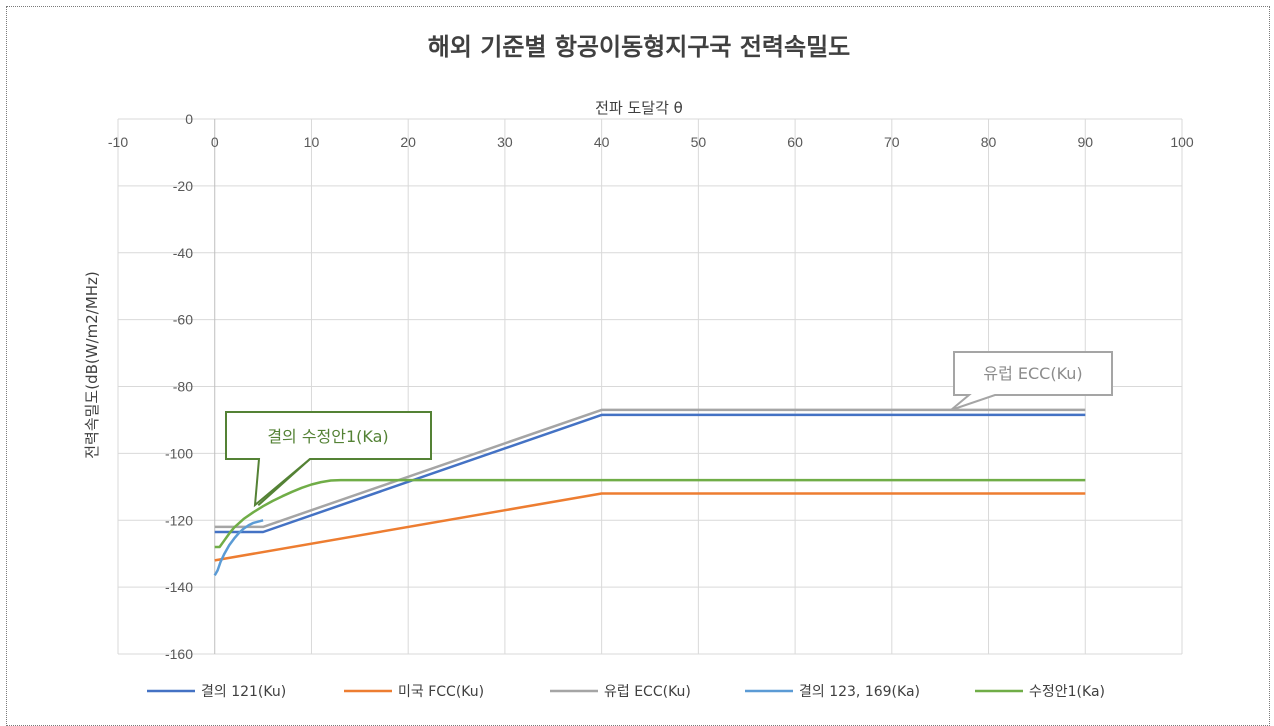 This screenshot has width=1274, height=726. What do you see at coordinates (892, 142) in the screenshot?
I see `x-tick-label: 70` at bounding box center [892, 142].